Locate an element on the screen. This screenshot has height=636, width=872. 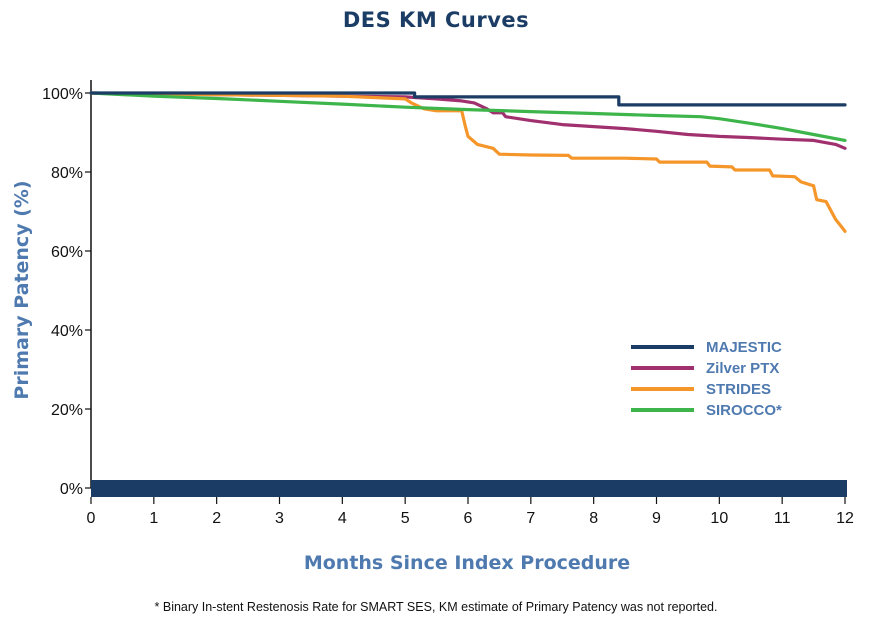
legend-label-sirocco: SIROCCO* is located at coordinates (744, 410).